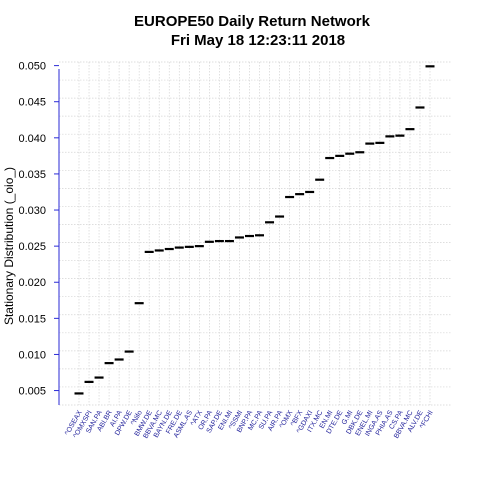 This screenshot has width=480, height=480. What do you see at coordinates (9, 246) in the screenshot?
I see `y-axis-label: Stationary Distribution (_oio_)` at bounding box center [9, 246].